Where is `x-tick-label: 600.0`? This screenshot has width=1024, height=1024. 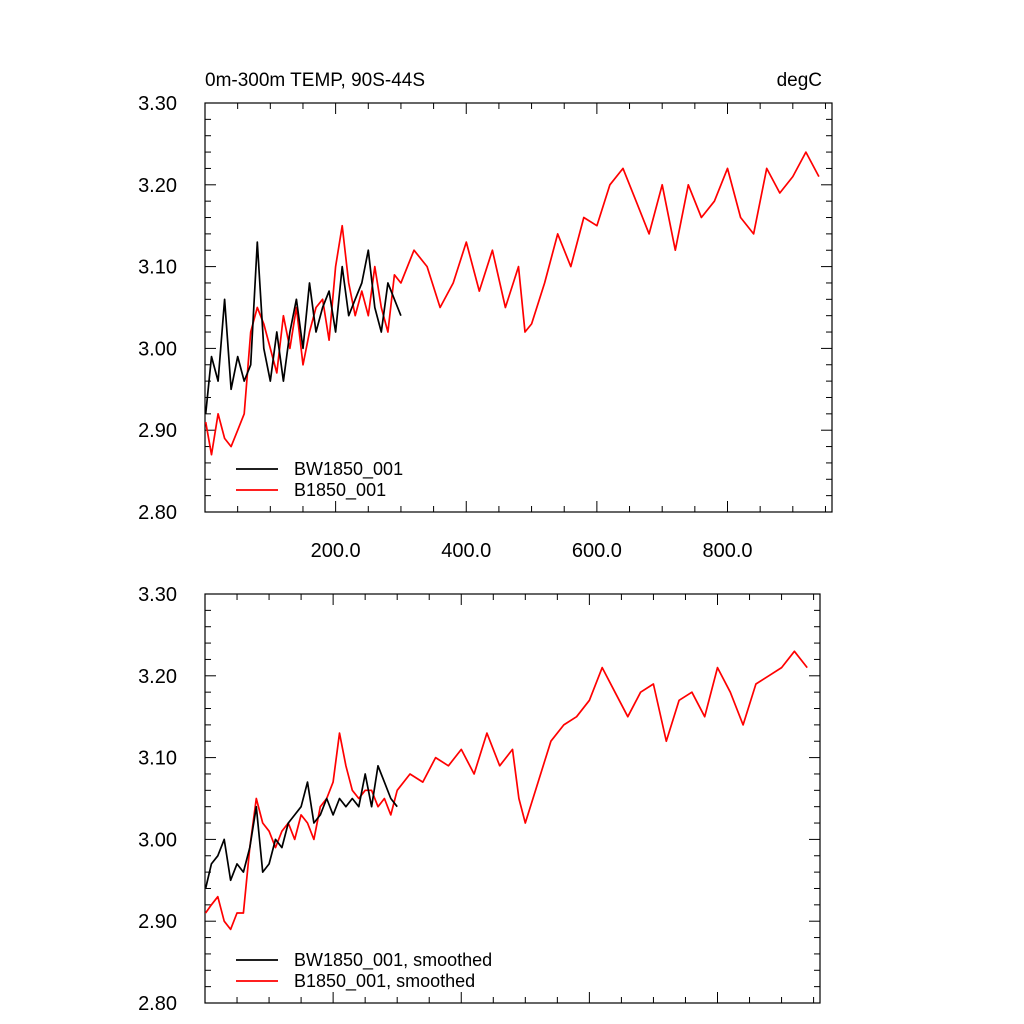 x-tick-label: 600.0 is located at coordinates (597, 551).